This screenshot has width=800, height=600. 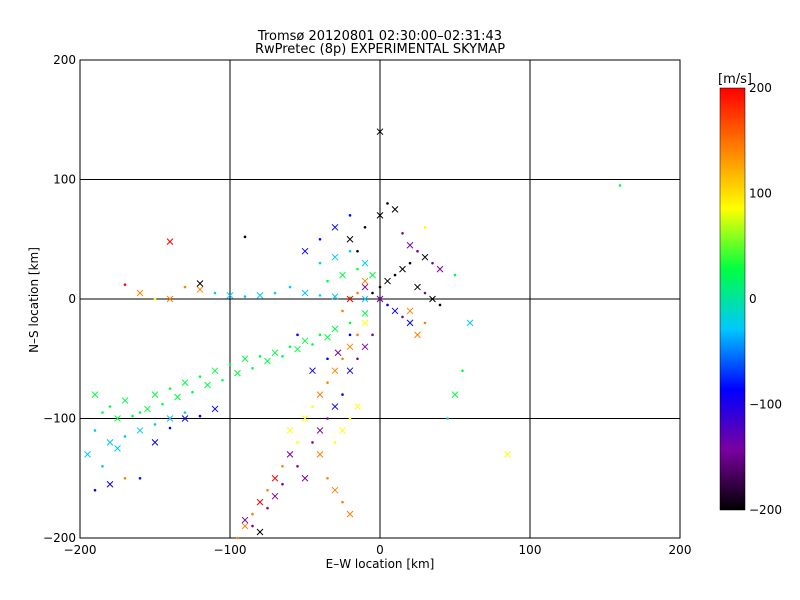 What do you see at coordinates (34, 300) in the screenshot?
I see `y-axis-label: N–S location [km]` at bounding box center [34, 300].